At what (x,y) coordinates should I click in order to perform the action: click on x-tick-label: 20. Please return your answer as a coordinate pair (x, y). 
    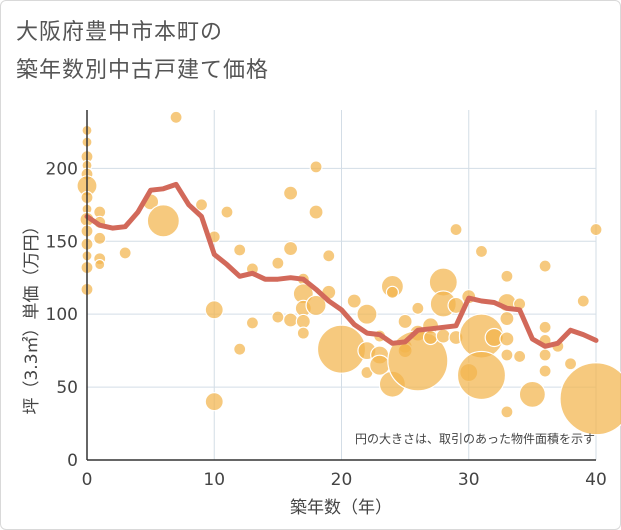
    Looking at the image, I should click on (342, 480).